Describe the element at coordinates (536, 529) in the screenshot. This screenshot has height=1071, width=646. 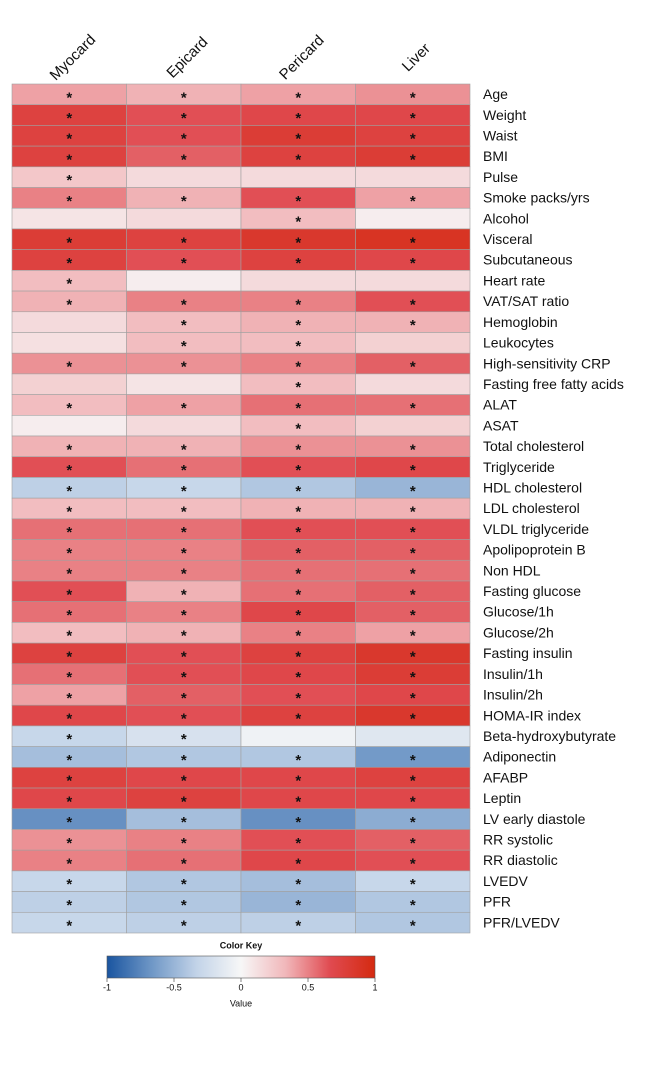
I see `row-label: VLDL triglyceride` at that location.